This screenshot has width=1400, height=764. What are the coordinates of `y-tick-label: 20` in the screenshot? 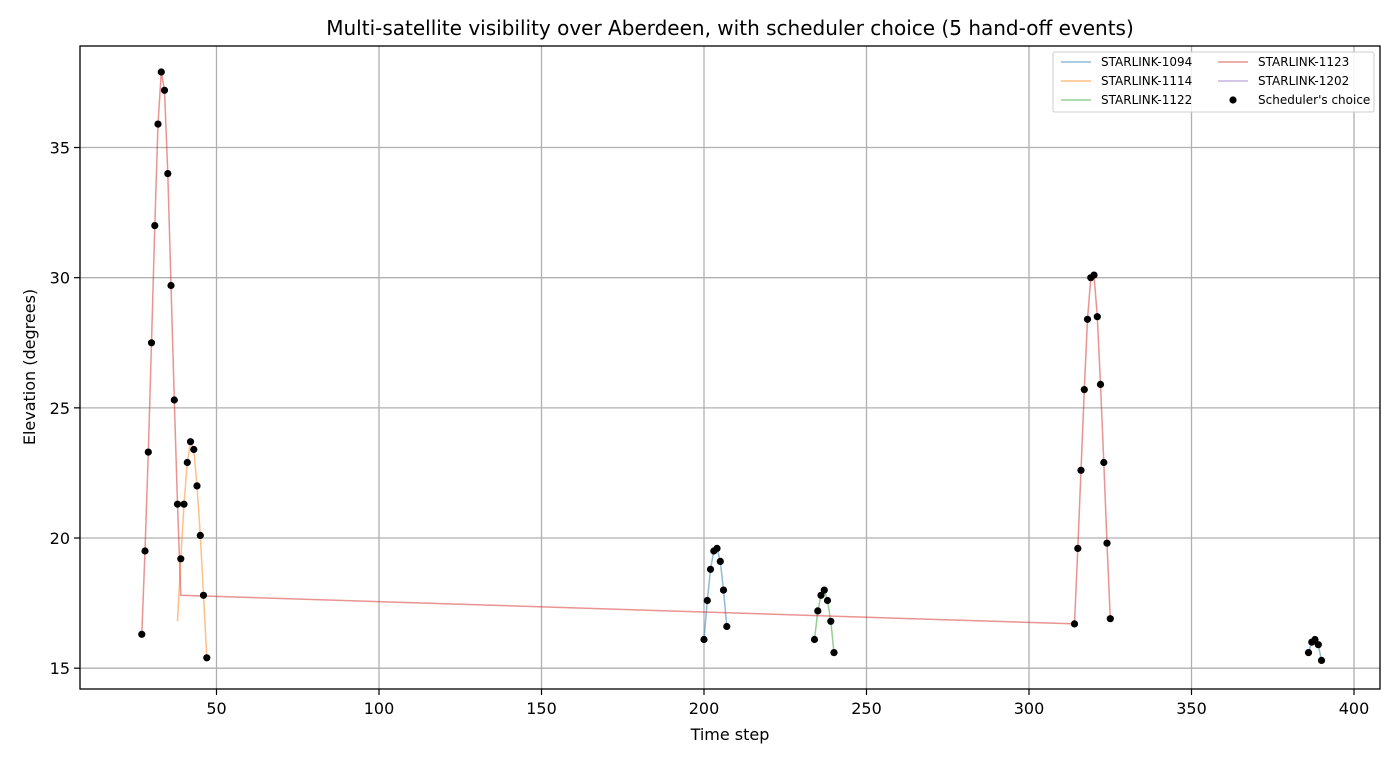 It's located at (60, 538).